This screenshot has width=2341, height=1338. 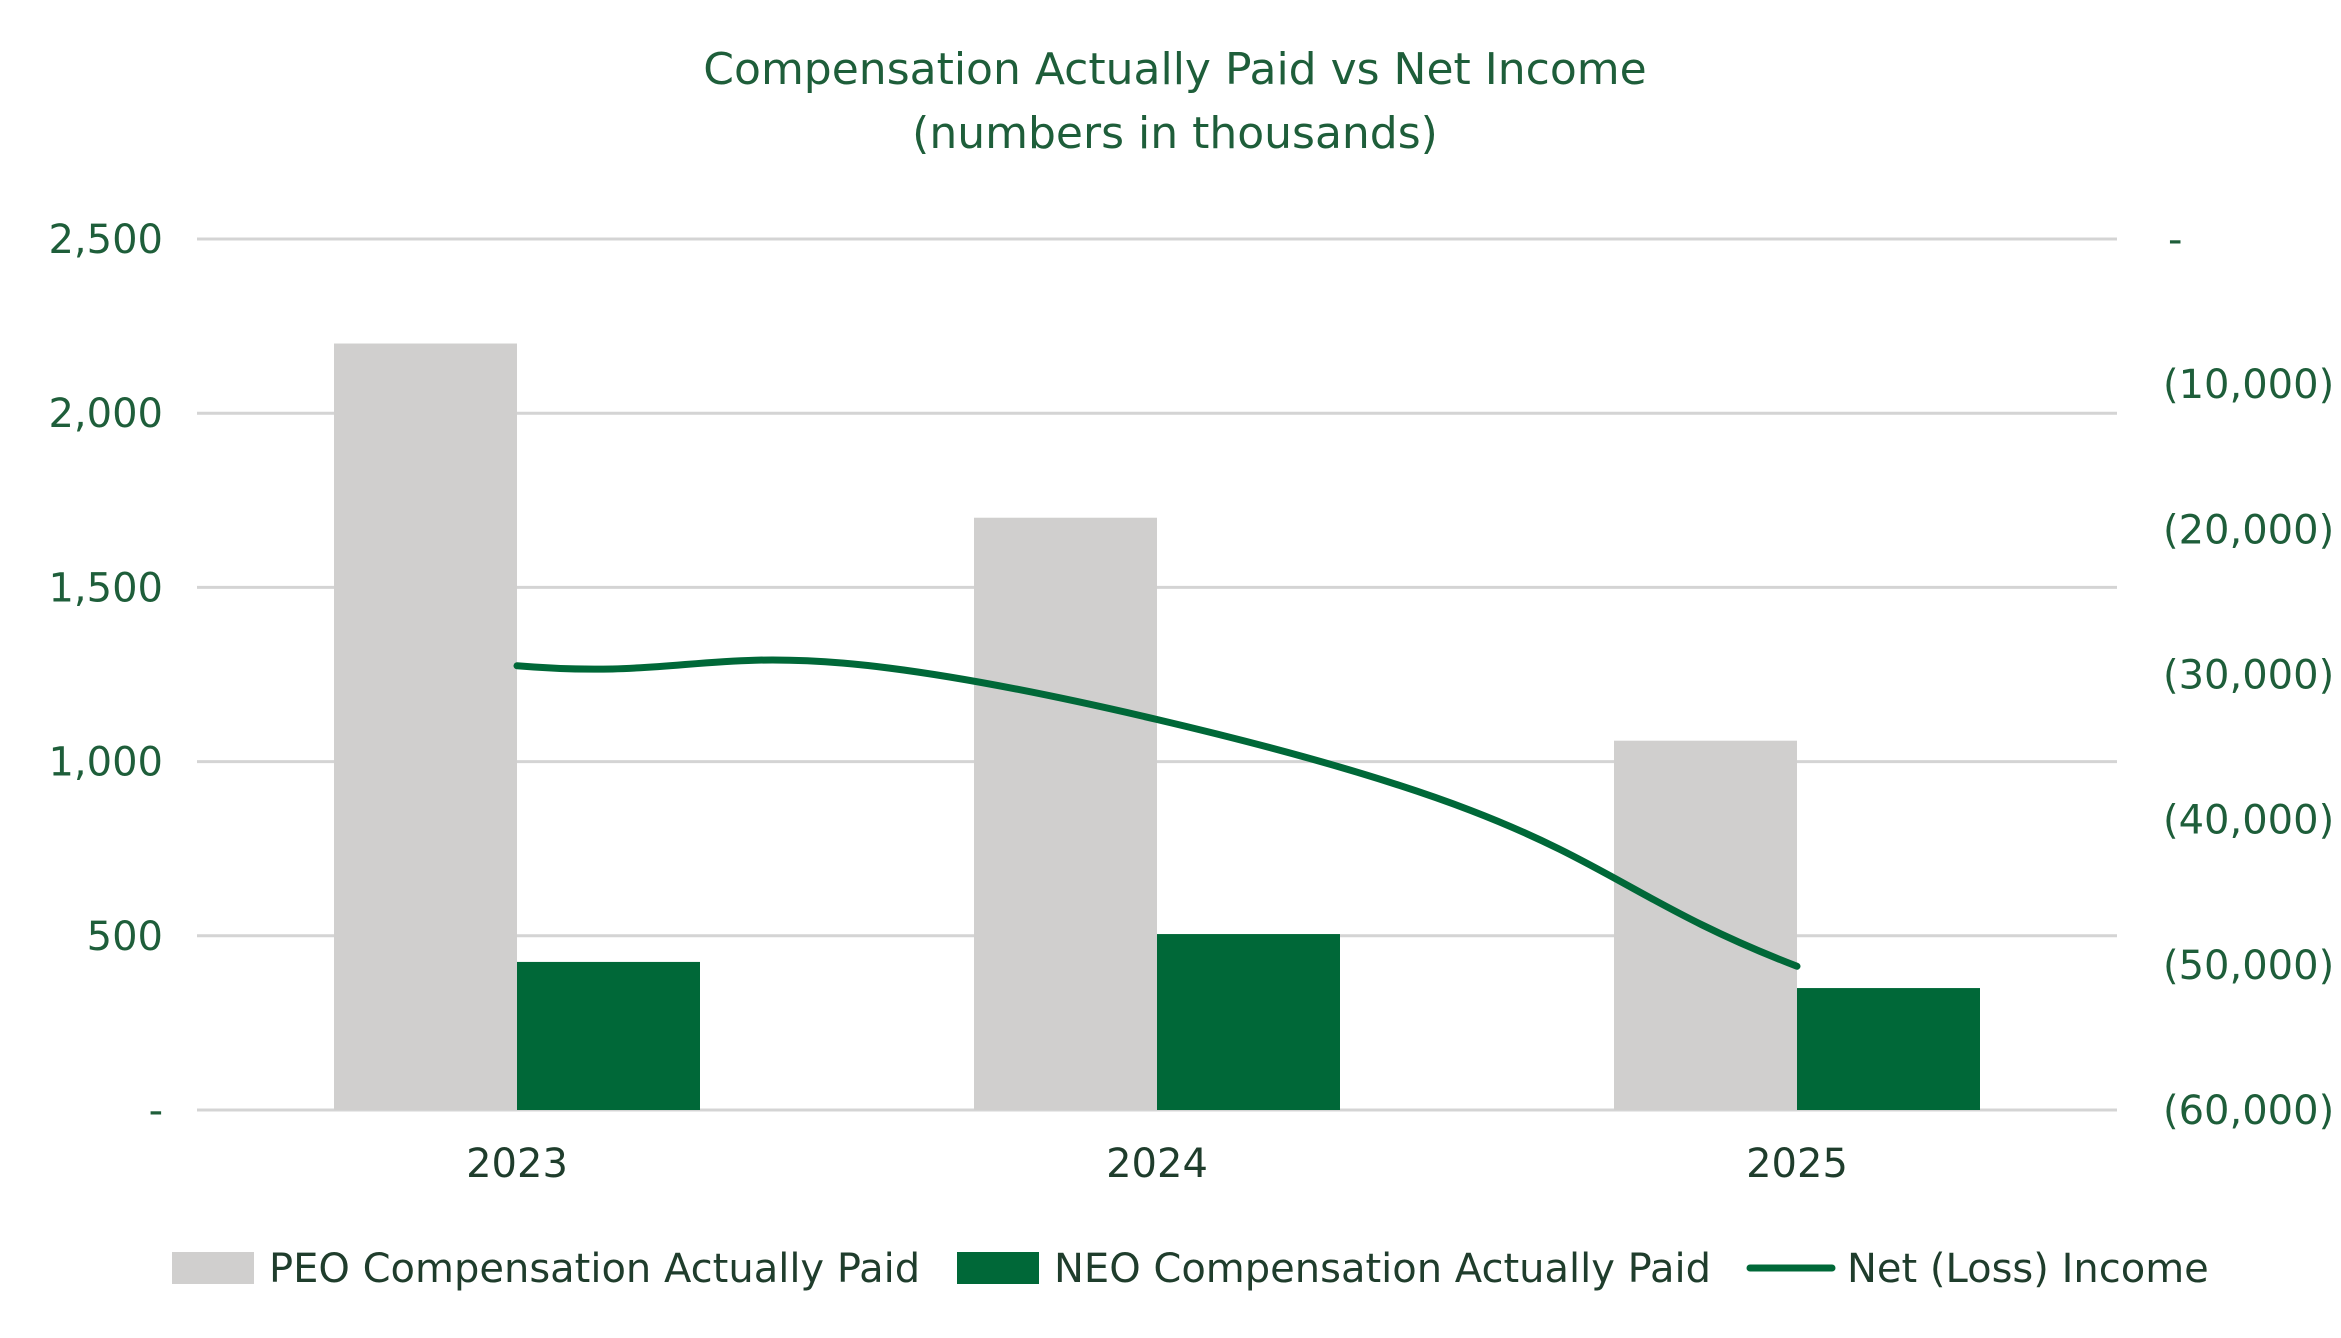 I want to click on net-income-line-group, so click(x=1157, y=813).